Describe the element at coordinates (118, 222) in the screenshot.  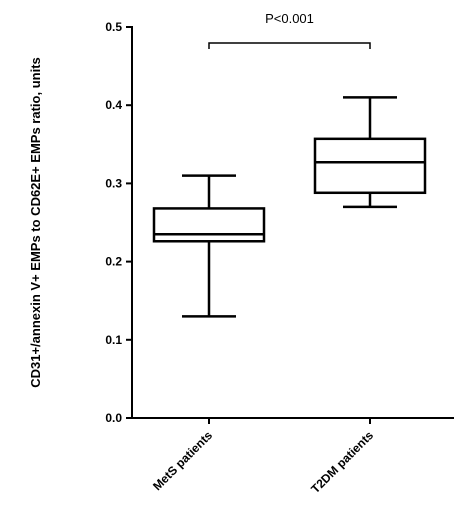
I see `y-axis-ticks: 0.0 0.1 0.2 0.3 0.4 0.5` at that location.